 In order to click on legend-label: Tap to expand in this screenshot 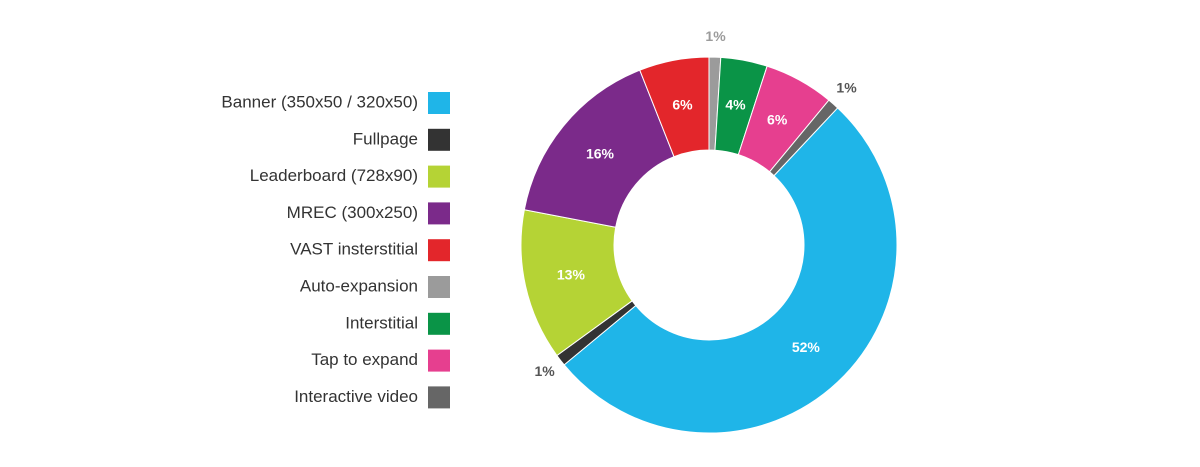, I will do `click(364, 359)`.